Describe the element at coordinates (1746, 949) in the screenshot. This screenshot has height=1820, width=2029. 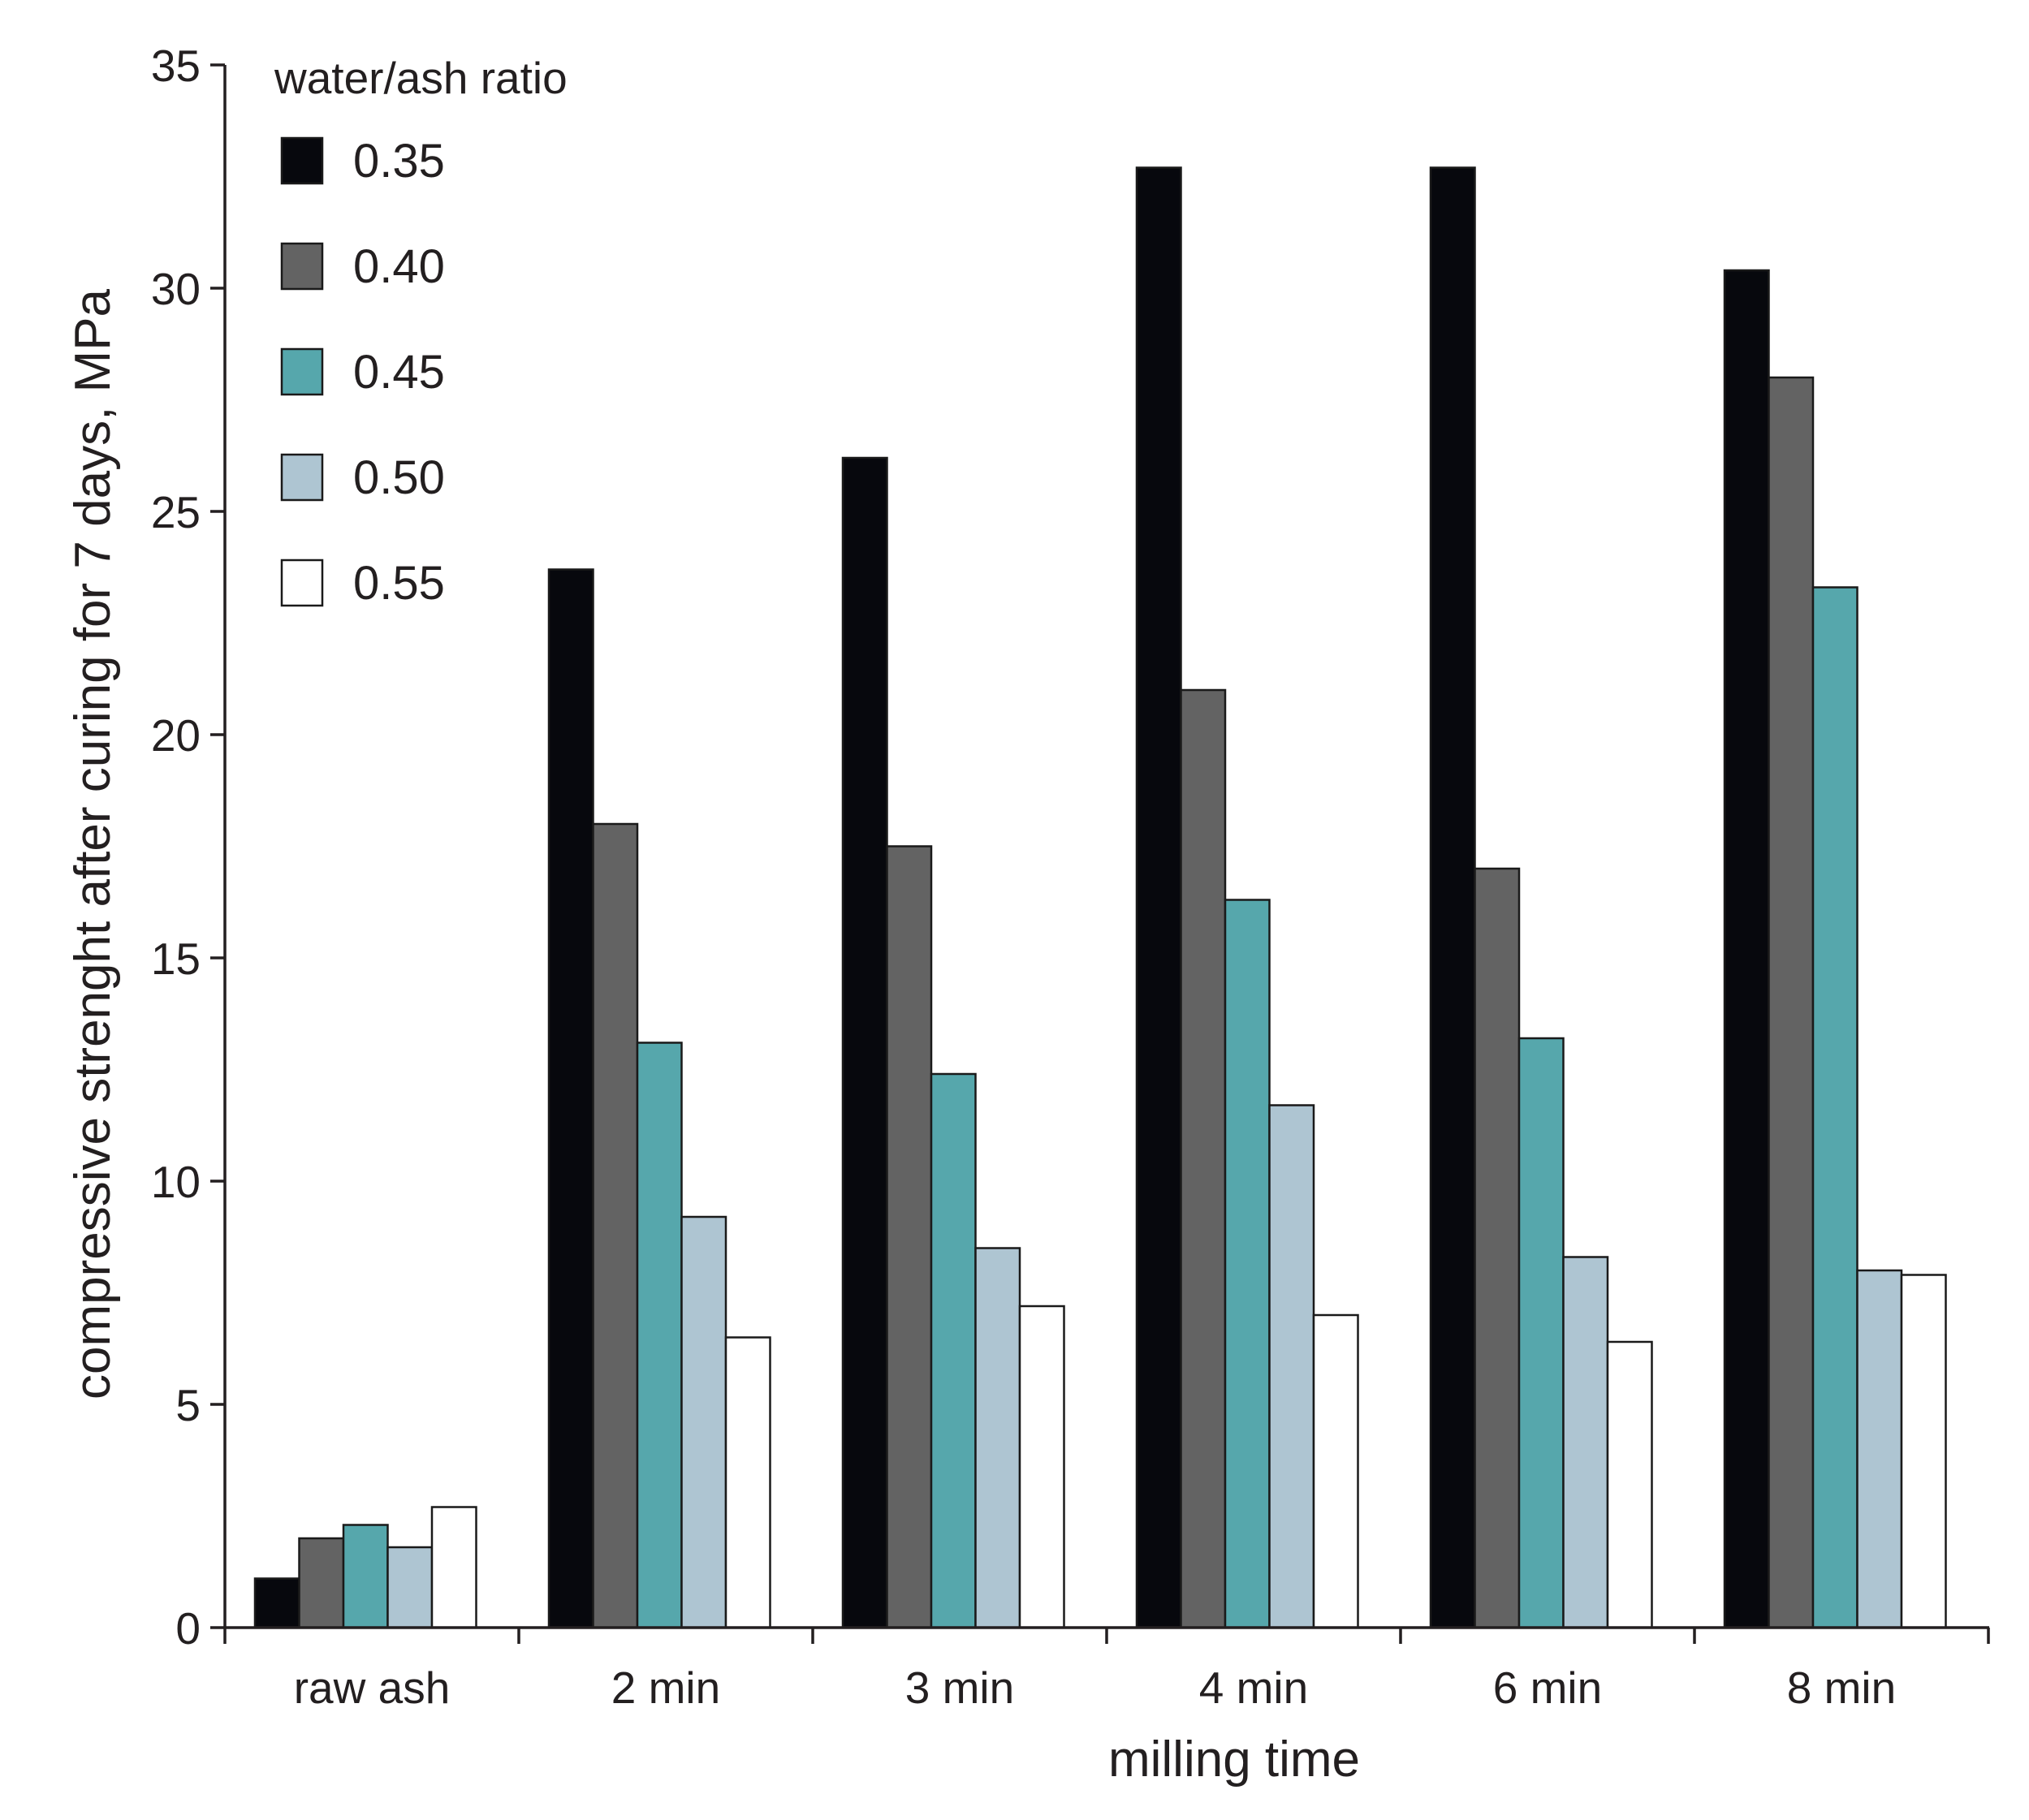
I see `bar-8-min-0.35` at that location.